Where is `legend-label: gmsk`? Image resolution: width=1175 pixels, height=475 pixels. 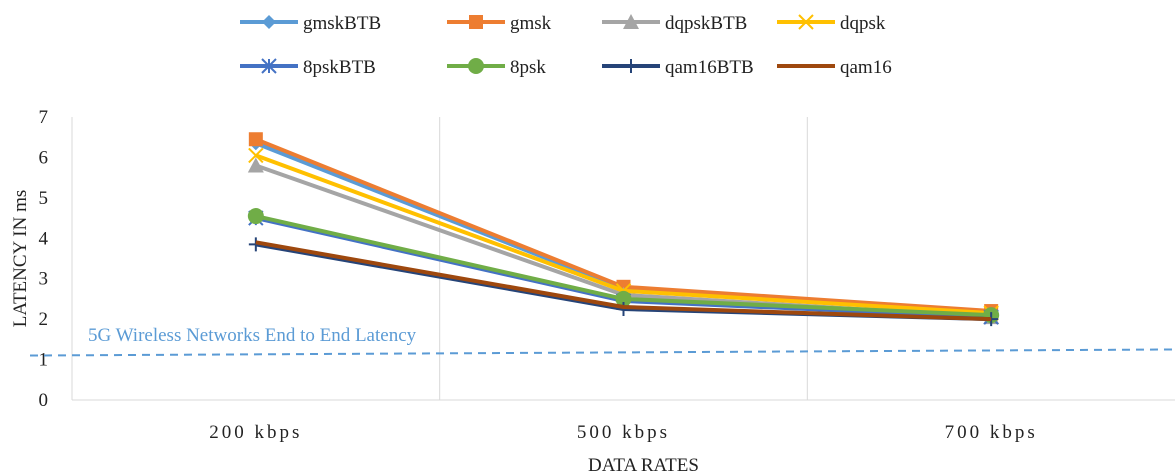 legend-label: gmsk is located at coordinates (531, 23).